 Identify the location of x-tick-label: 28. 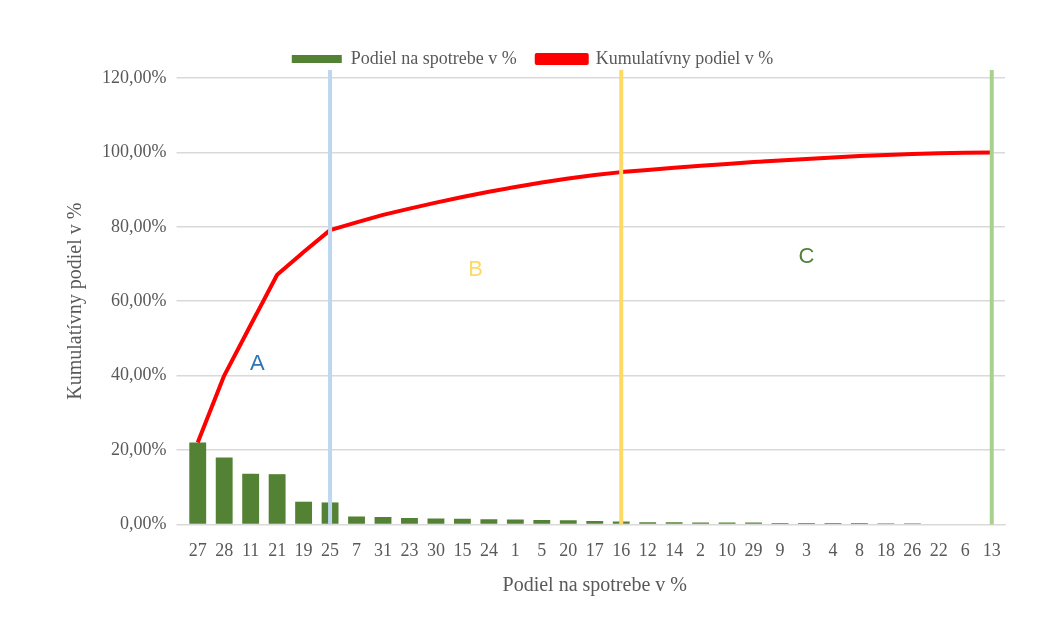
(224, 549).